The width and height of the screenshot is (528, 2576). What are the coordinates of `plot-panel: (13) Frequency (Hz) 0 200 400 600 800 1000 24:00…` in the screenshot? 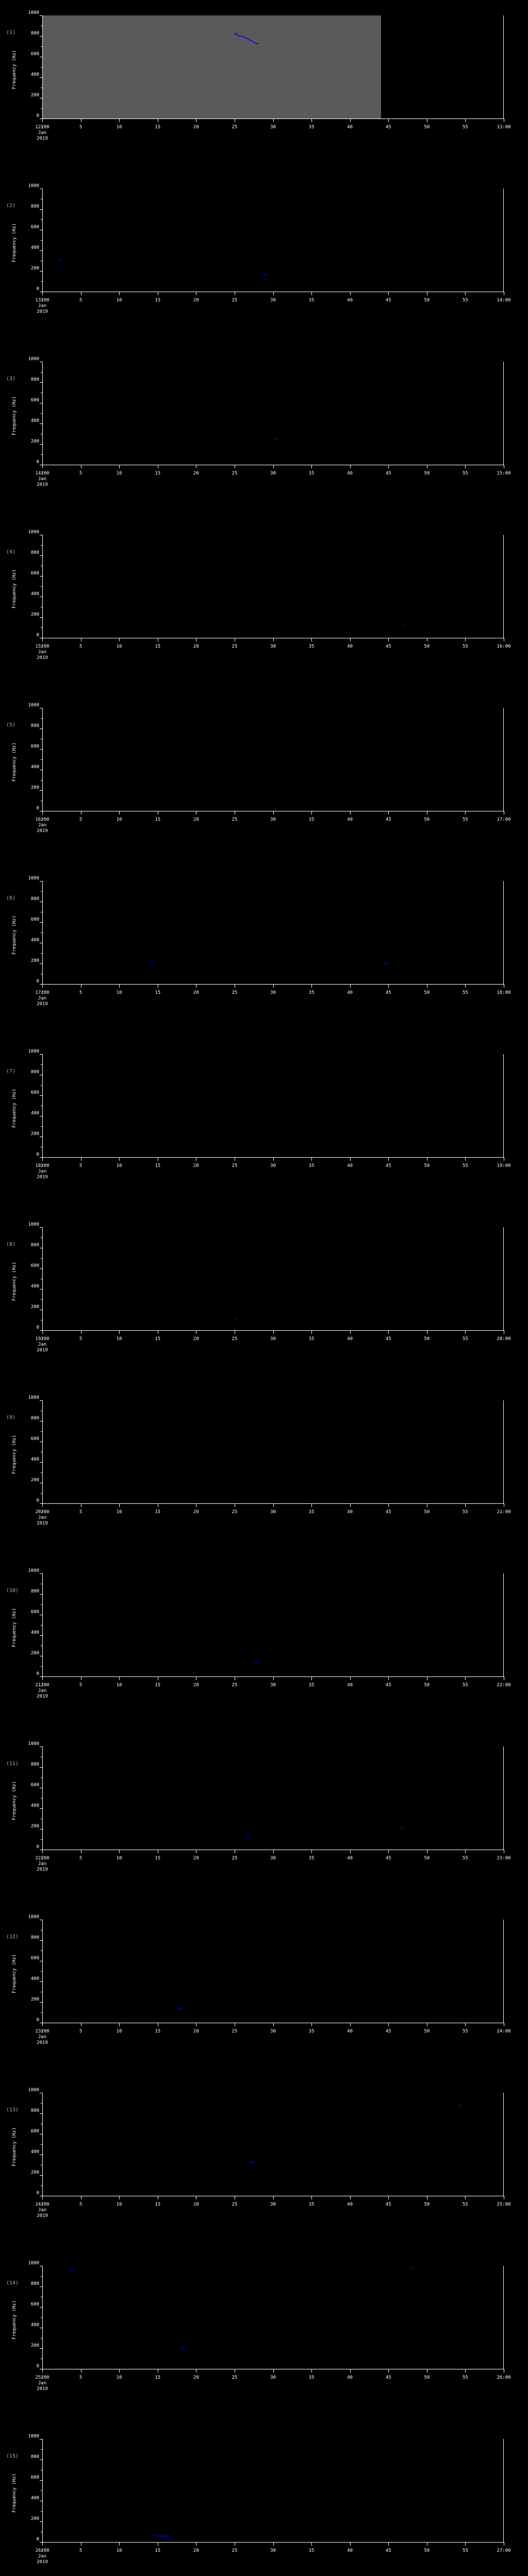 It's located at (264, 2163).